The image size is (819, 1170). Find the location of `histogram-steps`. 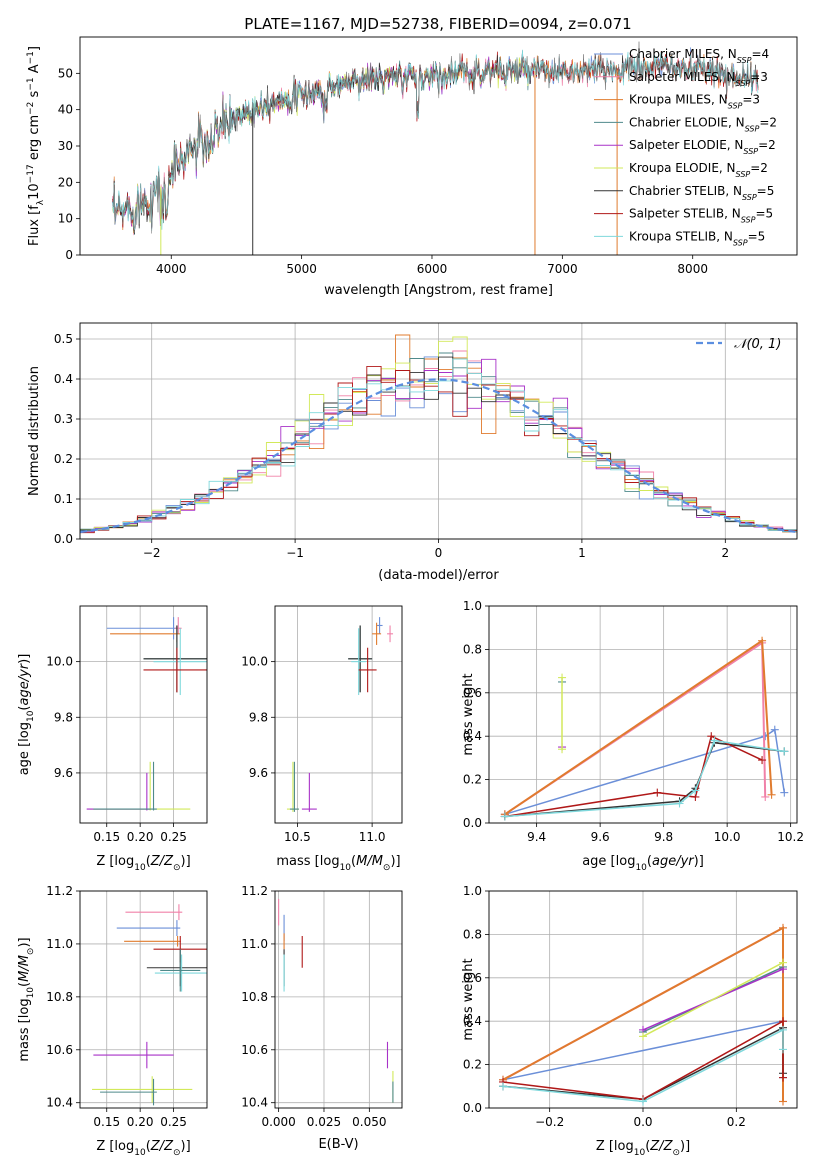

histogram-steps is located at coordinates (438, 434).